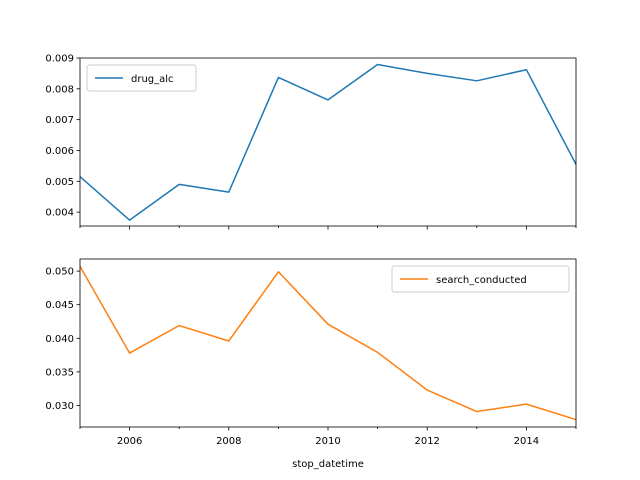 This screenshot has width=640, height=480. Describe the element at coordinates (59, 120) in the screenshot. I see `y-tick-label: 0.007` at that location.